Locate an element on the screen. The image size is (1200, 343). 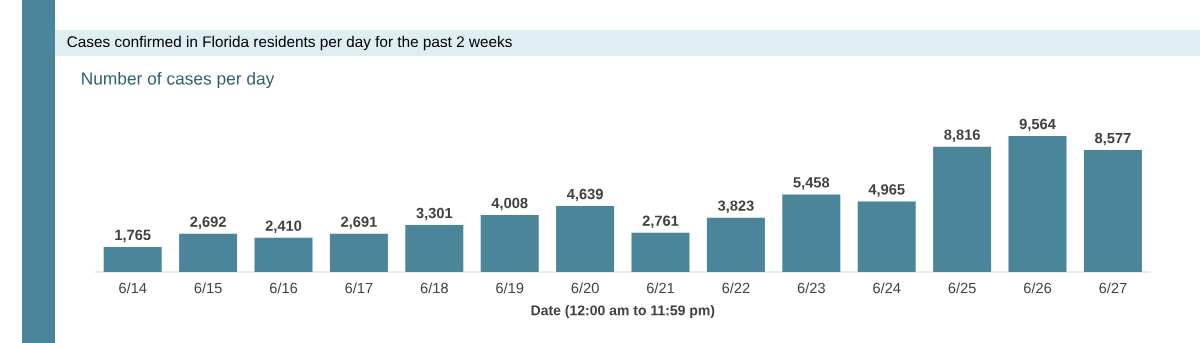
x-tick-label: 6/19 is located at coordinates (510, 288).